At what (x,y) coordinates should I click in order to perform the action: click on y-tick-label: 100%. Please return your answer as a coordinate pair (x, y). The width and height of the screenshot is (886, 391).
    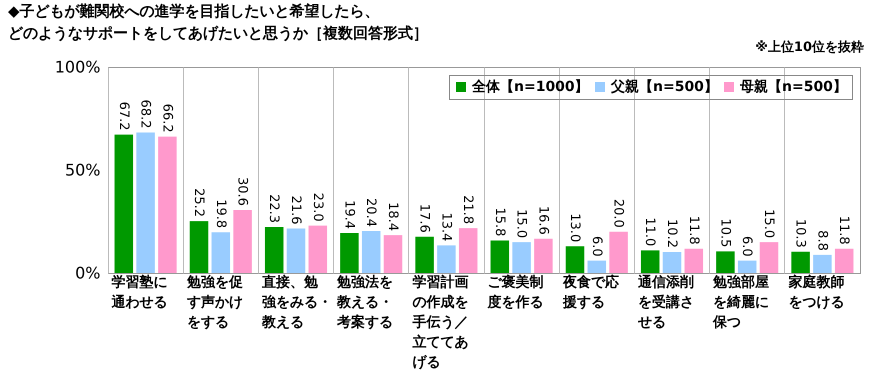
    Looking at the image, I should click on (77, 67).